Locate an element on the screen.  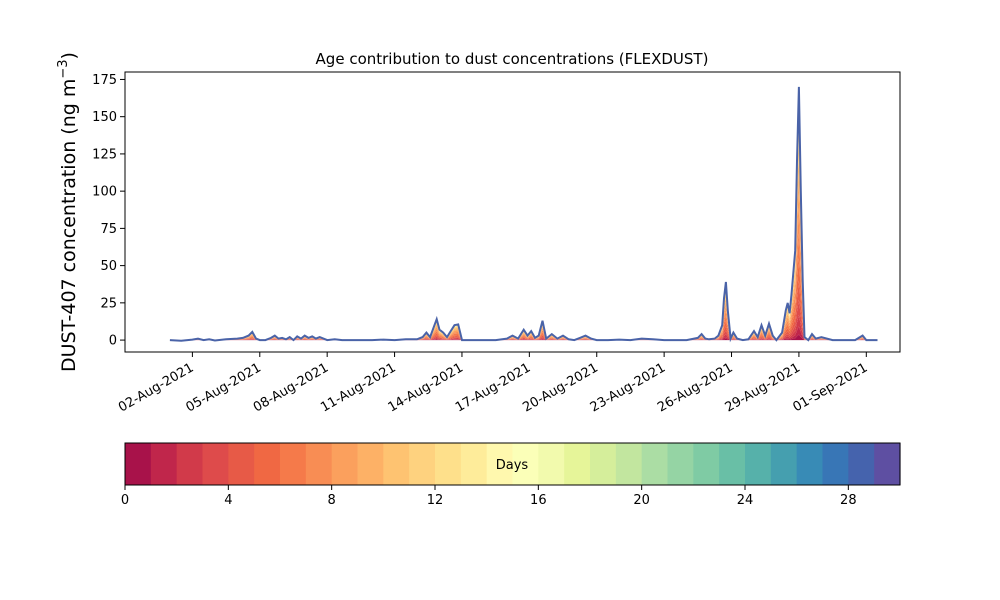
x-tick-label: 29-Aug-2021 is located at coordinates (763, 387).